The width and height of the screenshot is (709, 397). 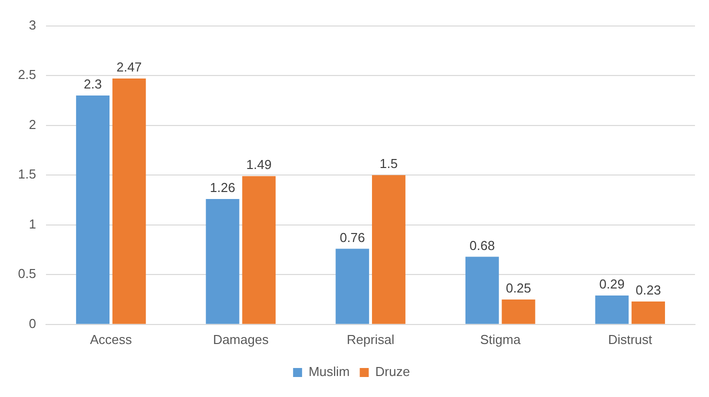 I want to click on x-tick-label: Reprisal, so click(x=370, y=339).